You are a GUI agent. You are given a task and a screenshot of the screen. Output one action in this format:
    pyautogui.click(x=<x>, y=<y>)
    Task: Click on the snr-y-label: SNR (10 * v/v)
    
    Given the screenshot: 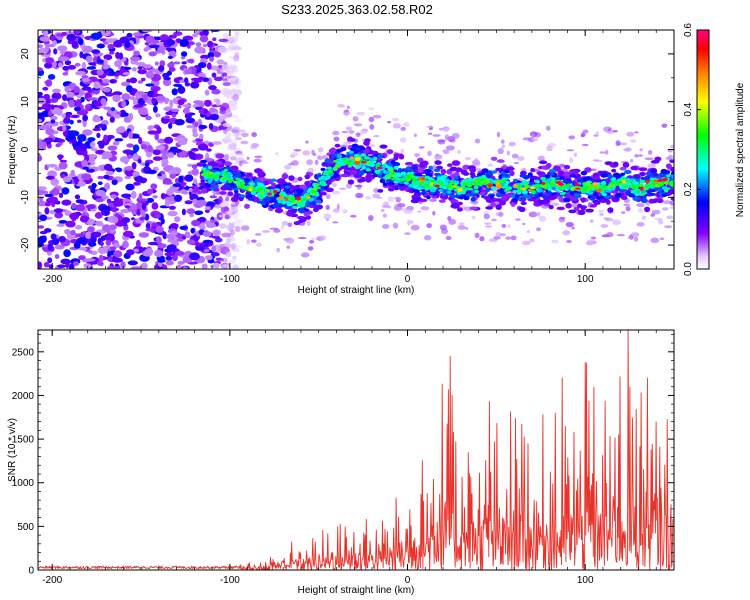 What is the action you would take?
    pyautogui.click(x=12, y=450)
    